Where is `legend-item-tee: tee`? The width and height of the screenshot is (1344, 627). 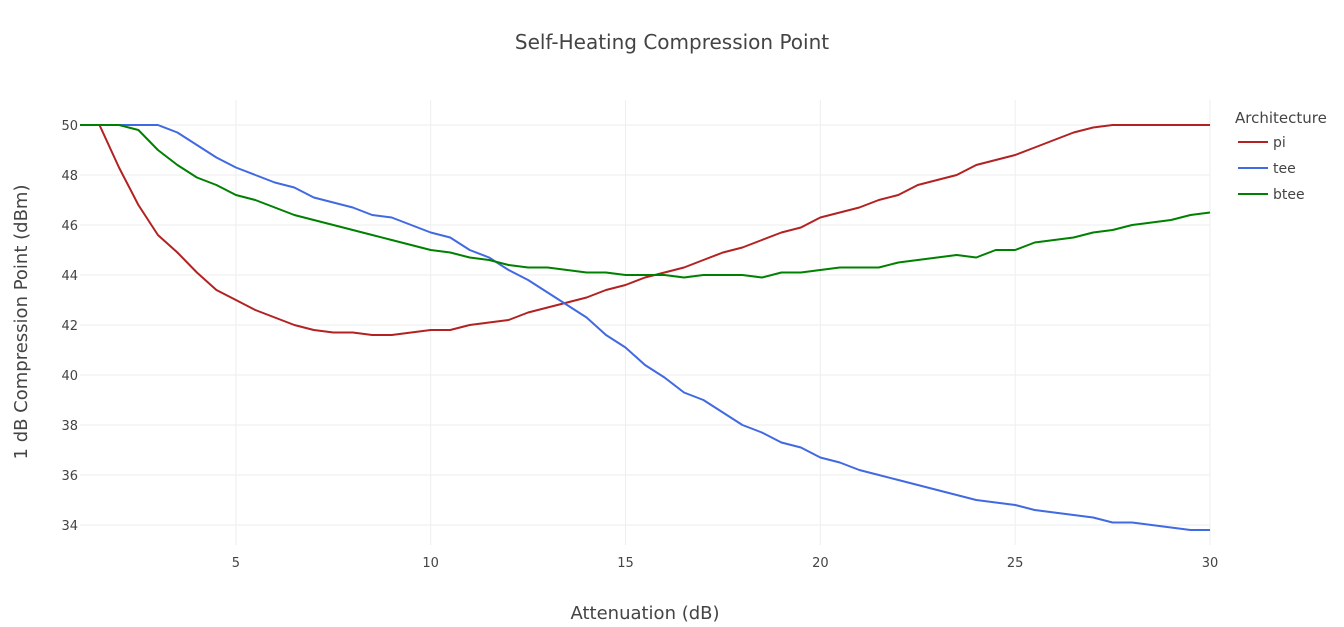 legend-item-tee: tee is located at coordinates (1267, 169).